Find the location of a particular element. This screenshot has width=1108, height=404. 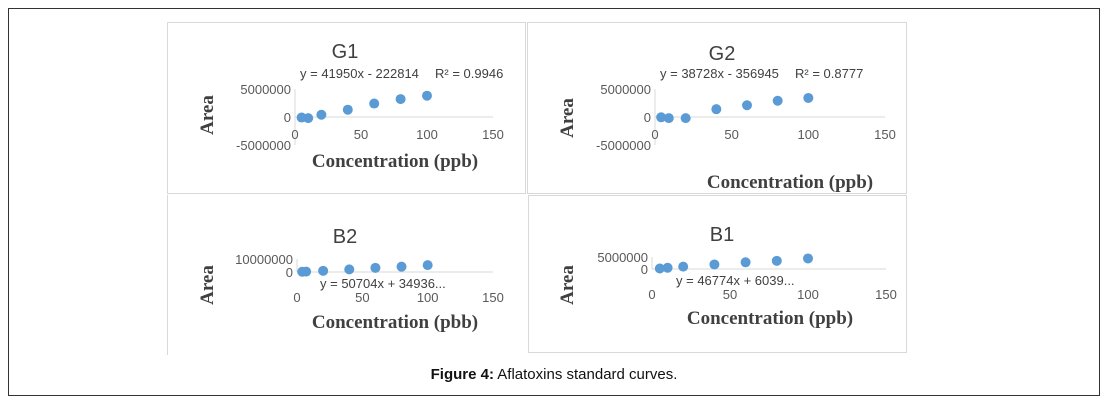

y-tick-label: 10000000 is located at coordinates (264, 259).